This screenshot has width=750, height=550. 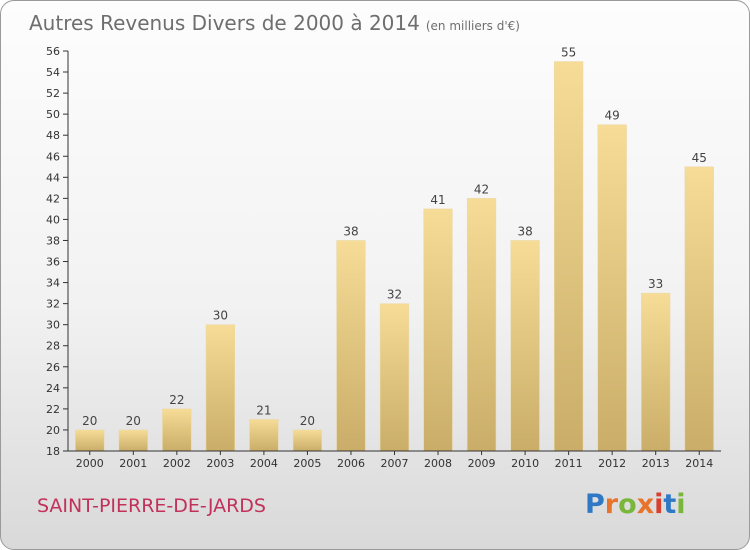 I want to click on y-tick-label: 24, so click(x=53, y=388).